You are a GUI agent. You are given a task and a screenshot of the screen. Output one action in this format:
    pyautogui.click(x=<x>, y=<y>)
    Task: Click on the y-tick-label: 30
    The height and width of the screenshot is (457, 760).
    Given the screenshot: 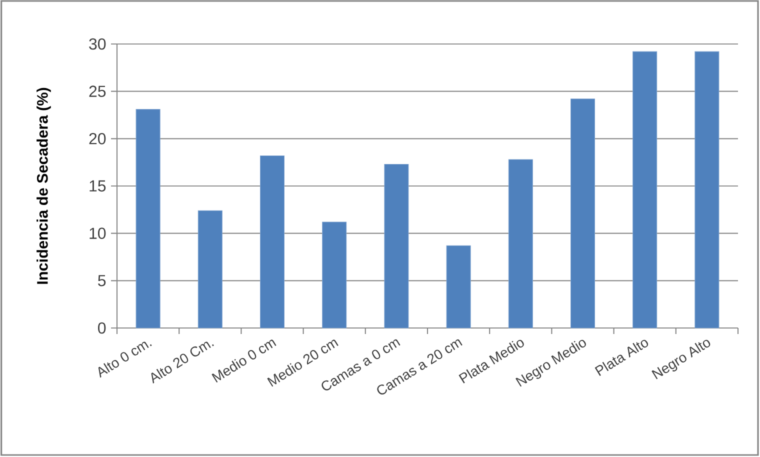 What is the action you would take?
    pyautogui.click(x=97, y=44)
    